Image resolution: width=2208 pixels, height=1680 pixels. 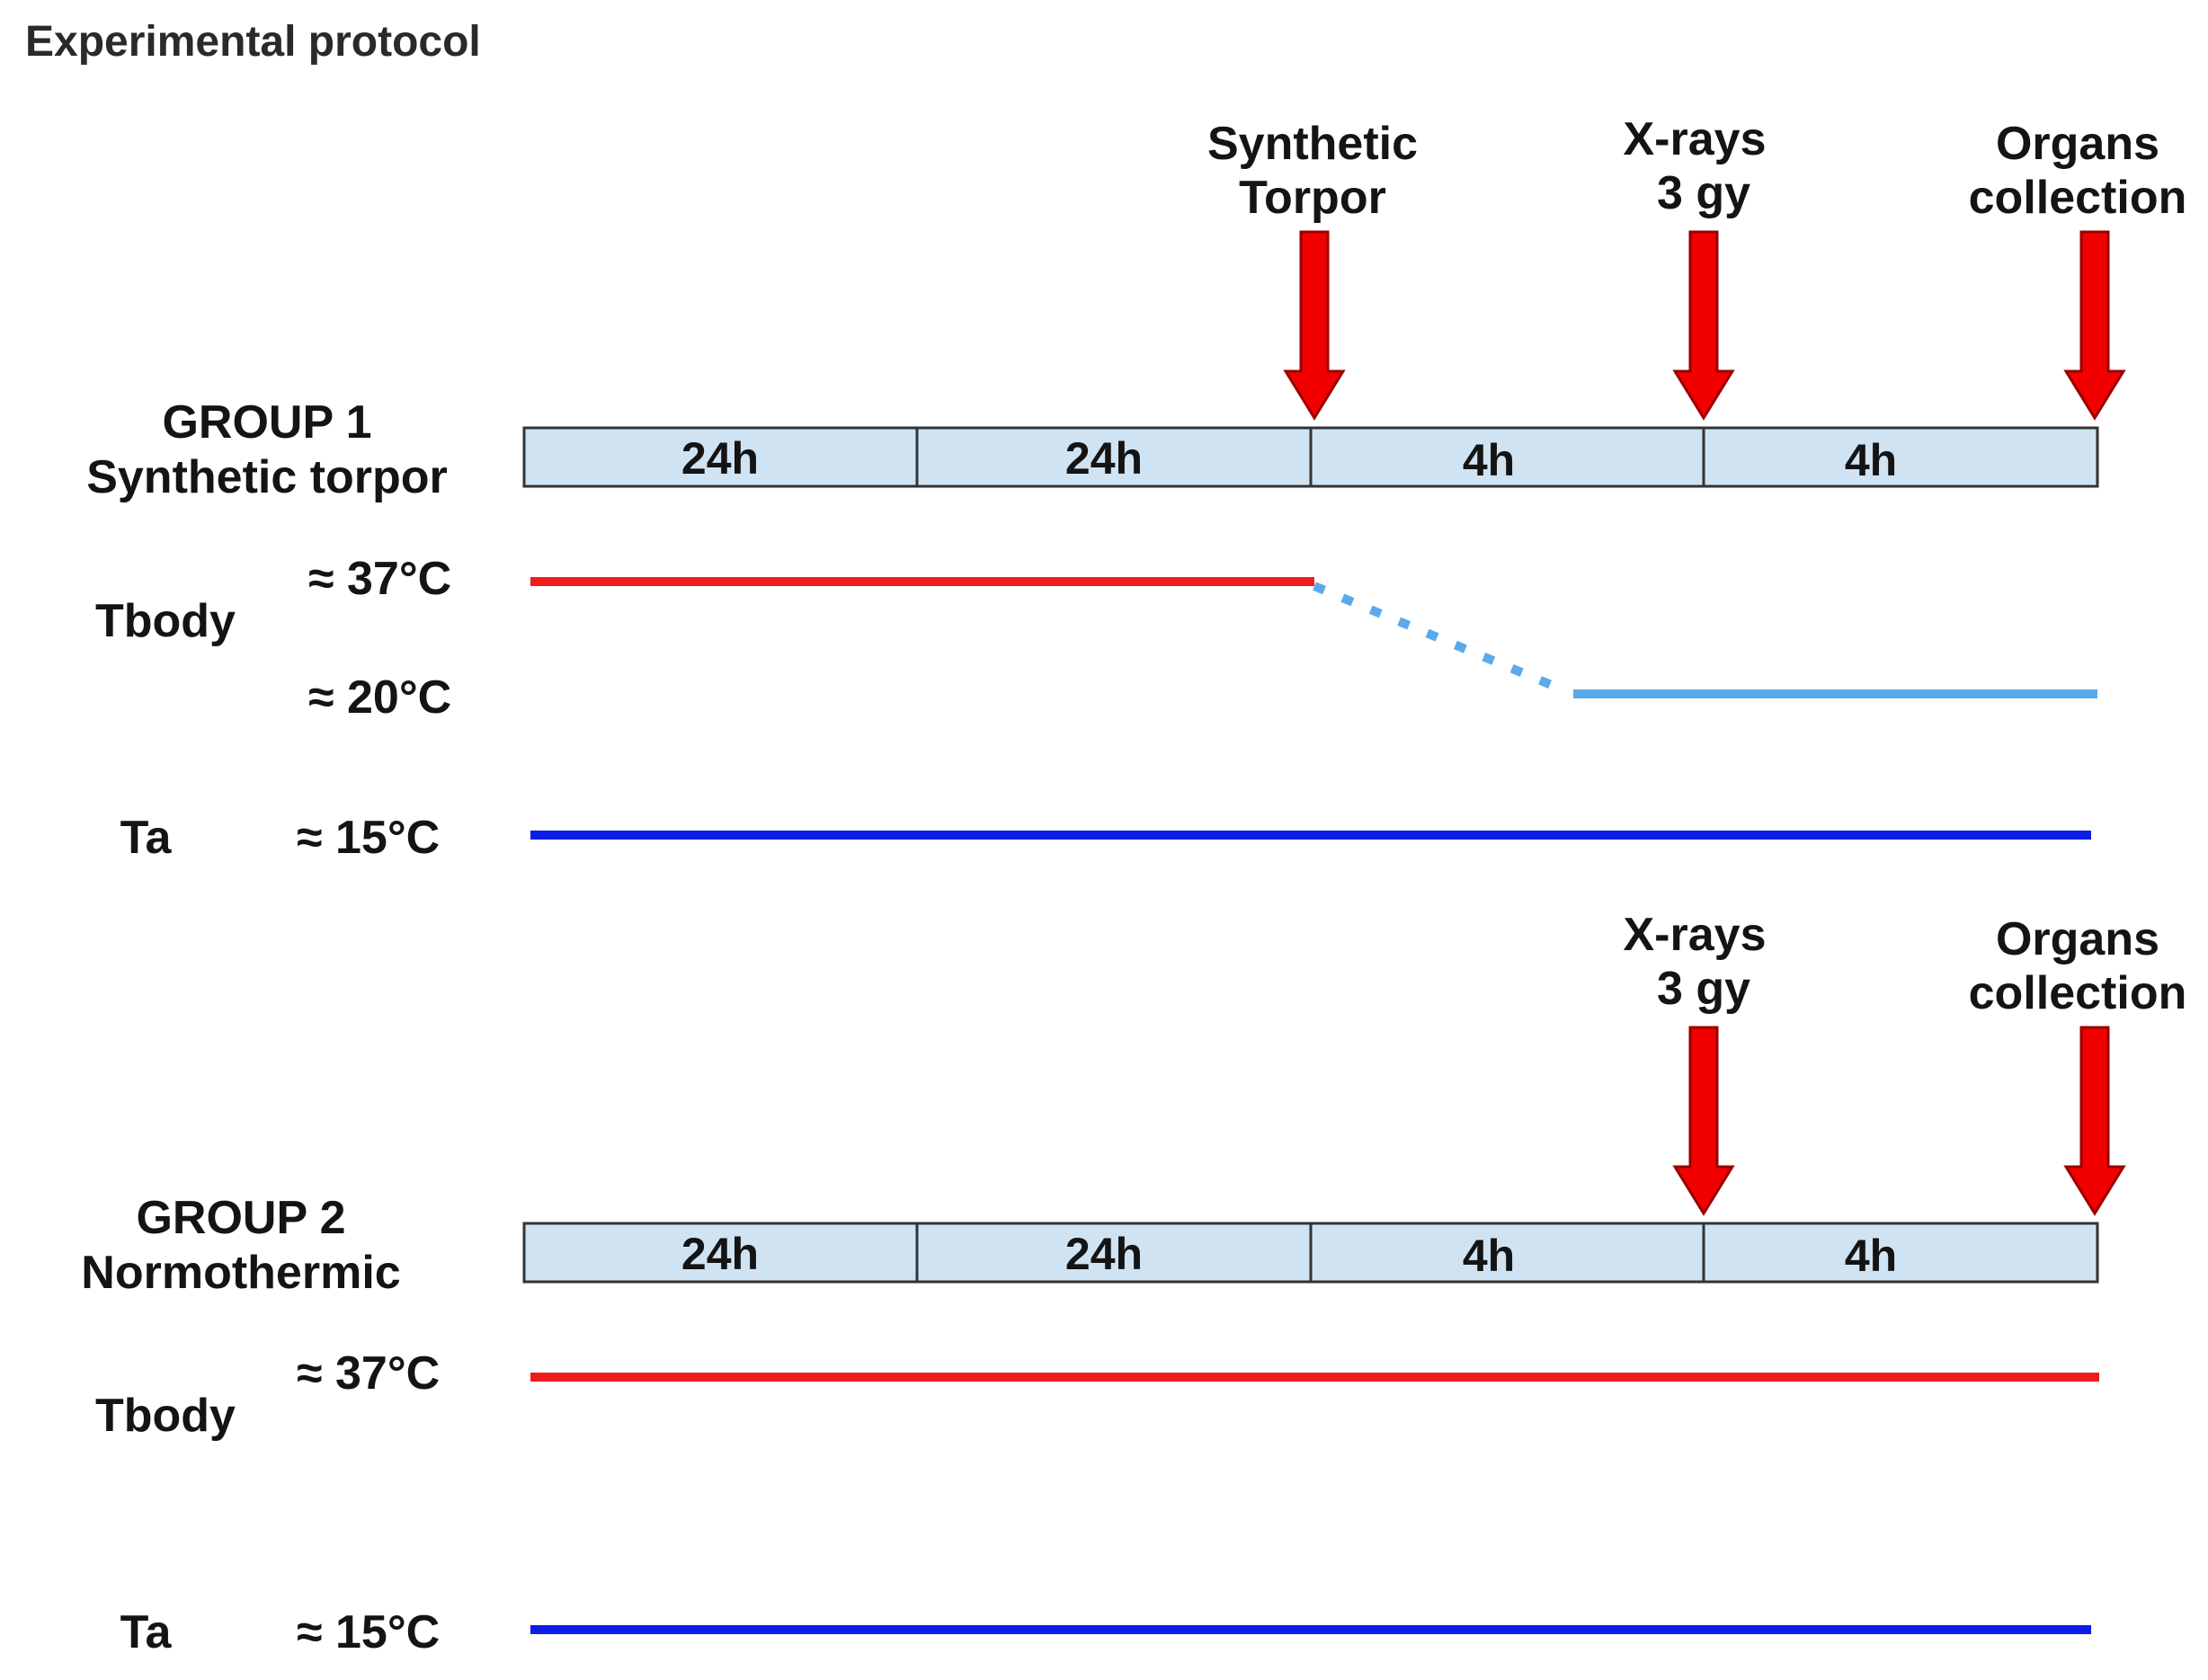 I want to click on group1-timeline-bar: 24h 24h 4h 4h, so click(x=1310, y=457).